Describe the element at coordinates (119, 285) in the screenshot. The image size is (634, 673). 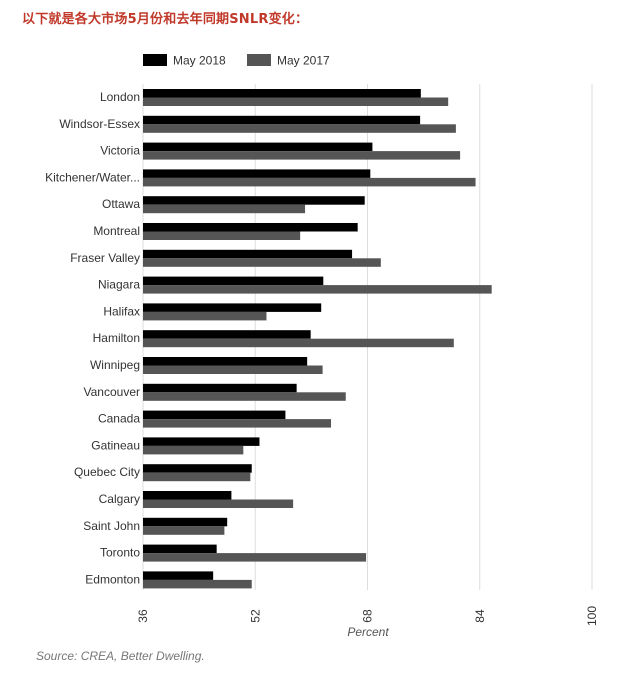
I see `category-label: Niagara` at that location.